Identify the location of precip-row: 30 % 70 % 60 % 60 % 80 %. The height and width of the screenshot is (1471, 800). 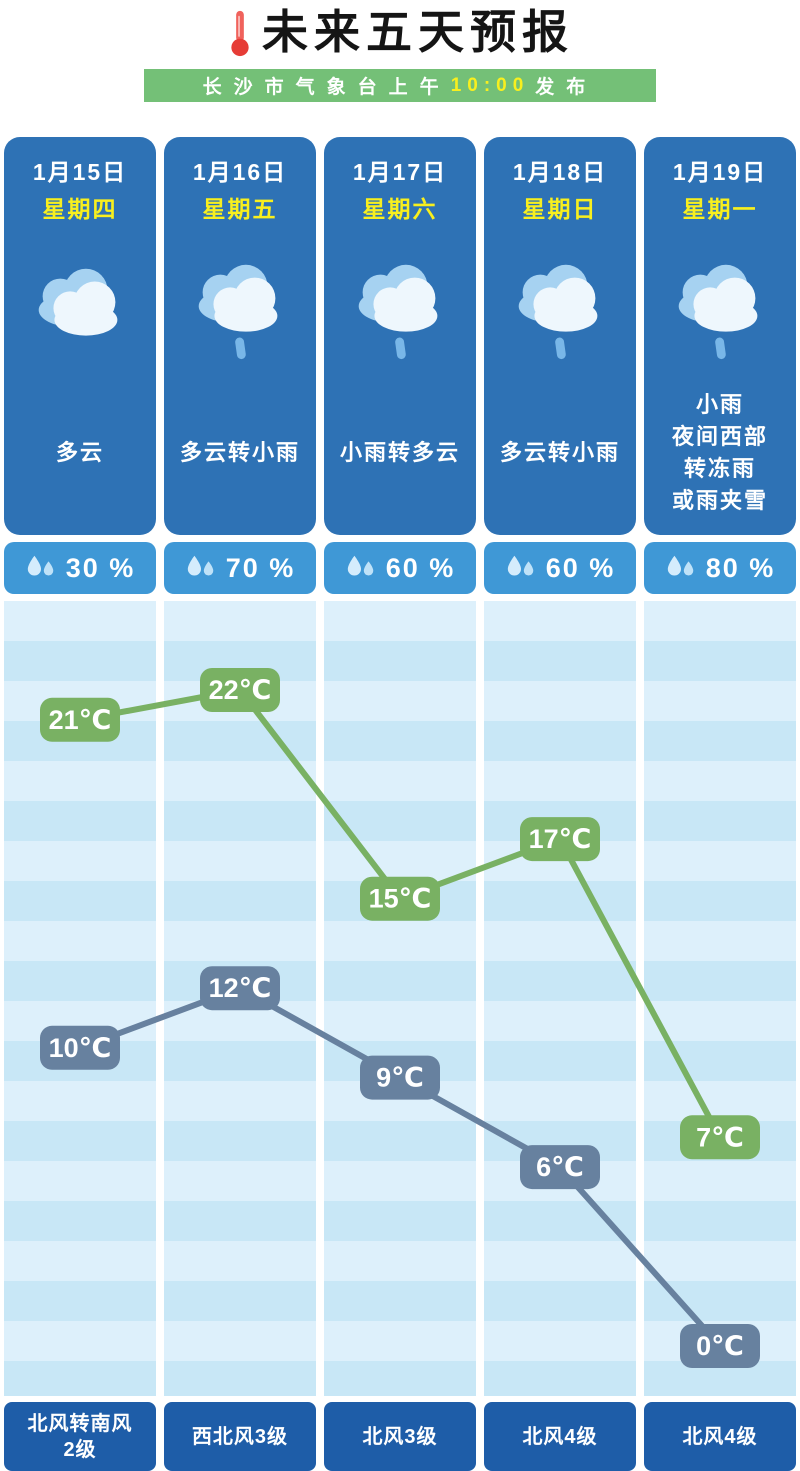
(400, 568).